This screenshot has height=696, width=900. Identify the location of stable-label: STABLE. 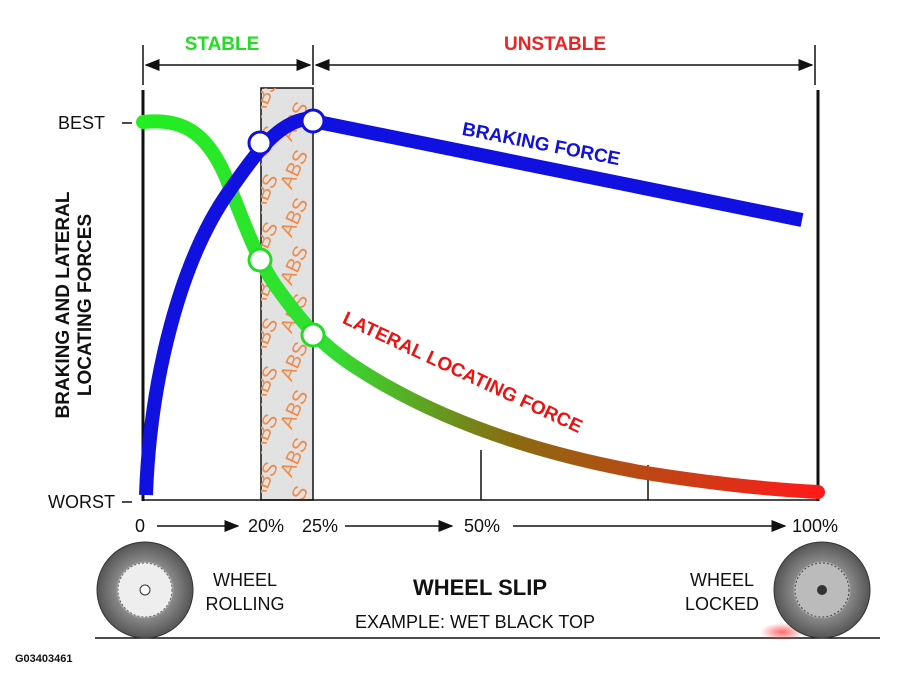
(222, 44).